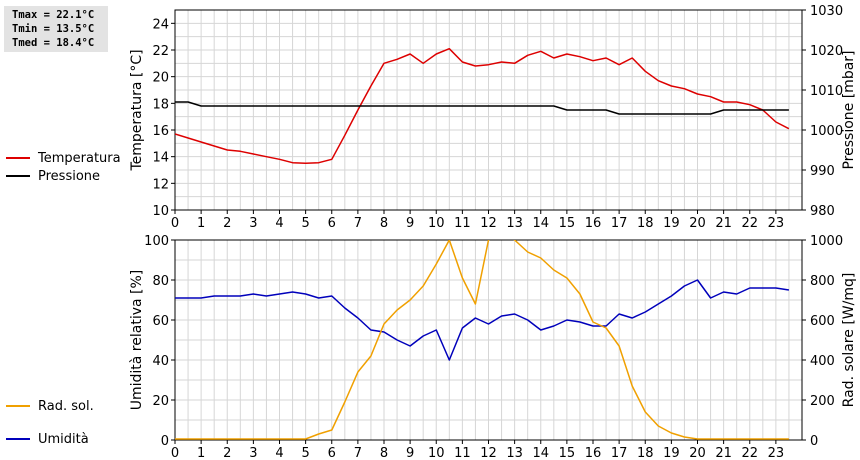  What do you see at coordinates (160, 361) in the screenshot?
I see `y-tick-label: 40` at bounding box center [160, 361].